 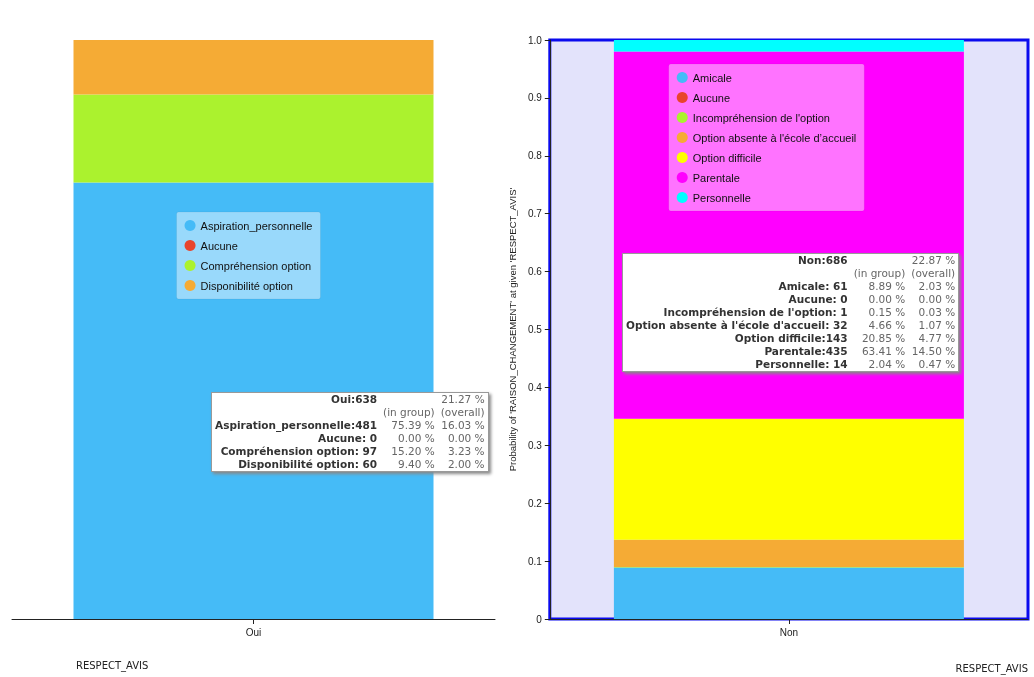 What do you see at coordinates (361, 464) in the screenshot?
I see `text: Disponibilité option: 60 9.40 % 2.00 %` at bounding box center [361, 464].